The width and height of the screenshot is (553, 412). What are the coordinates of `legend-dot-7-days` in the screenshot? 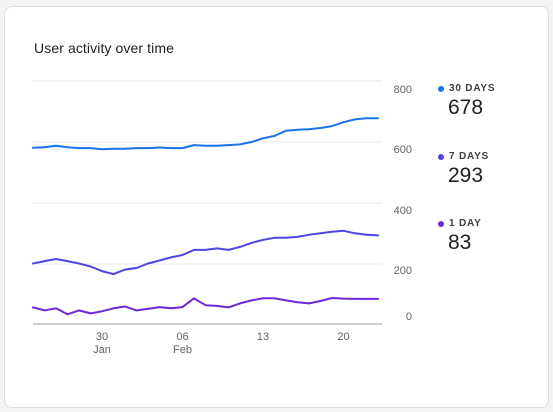 It's located at (441, 156).